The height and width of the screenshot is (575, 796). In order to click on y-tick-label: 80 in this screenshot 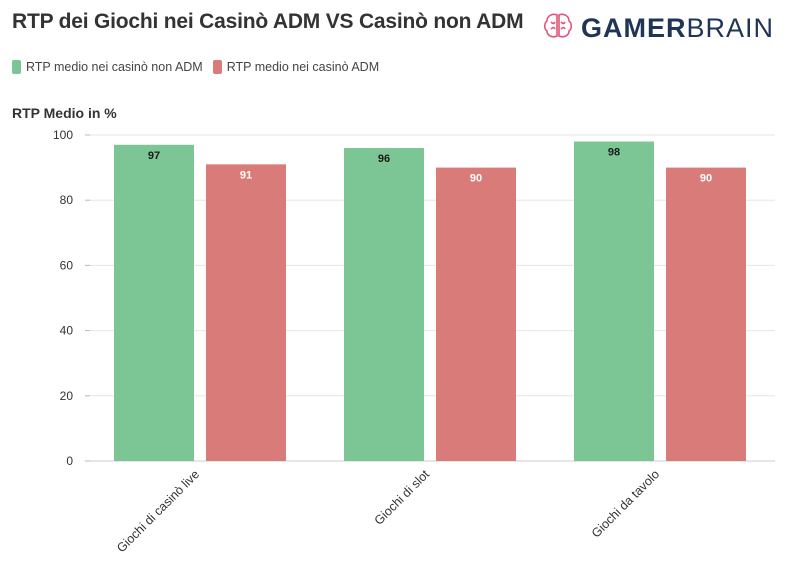, I will do `click(67, 200)`.